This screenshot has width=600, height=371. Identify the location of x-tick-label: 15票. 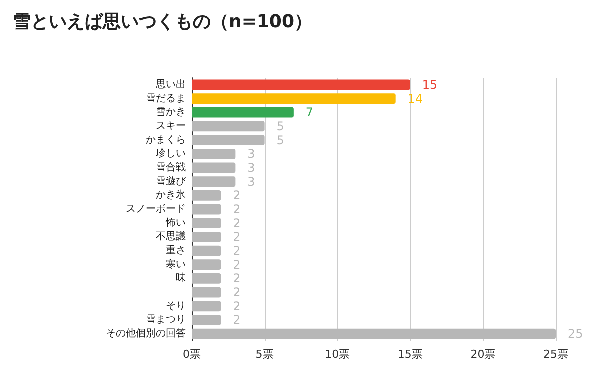
(410, 354).